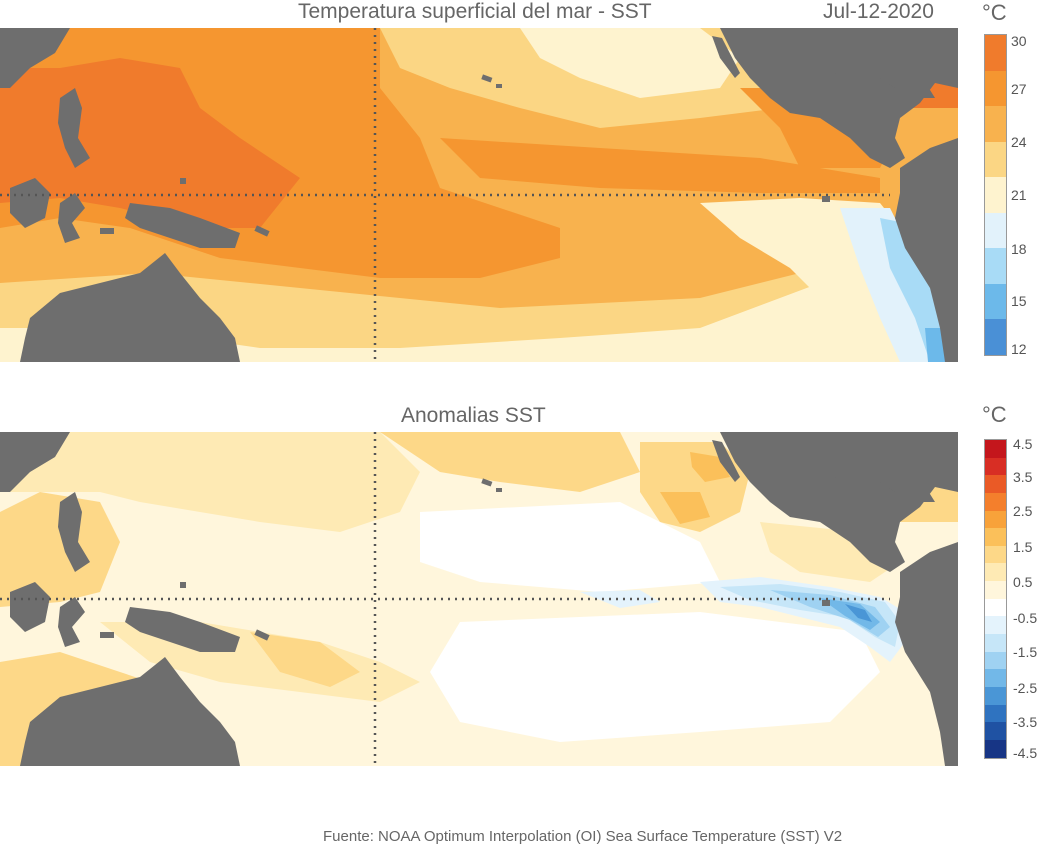 The image size is (1039, 848). What do you see at coordinates (1019, 142) in the screenshot?
I see `sst-colorbar-tick: 24` at bounding box center [1019, 142].